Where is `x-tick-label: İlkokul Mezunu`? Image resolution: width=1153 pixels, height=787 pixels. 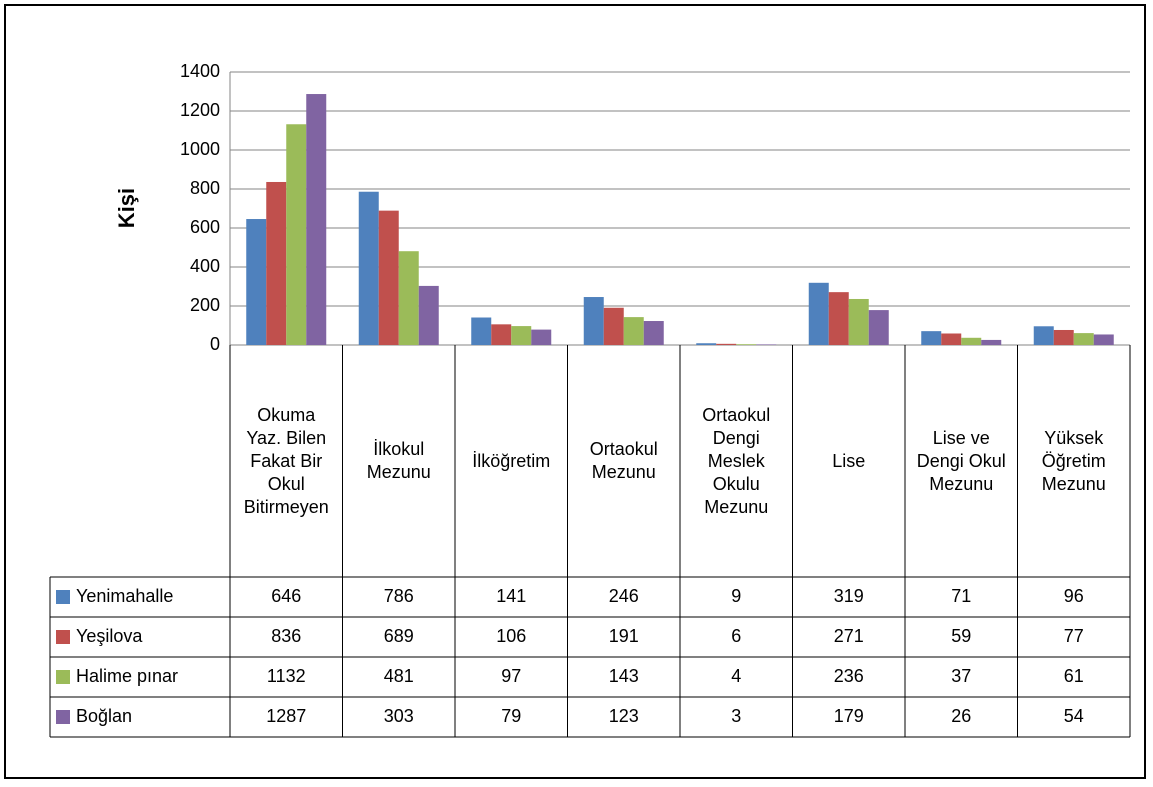 x-tick-label: İlkokul Mezunu is located at coordinates (398, 460).